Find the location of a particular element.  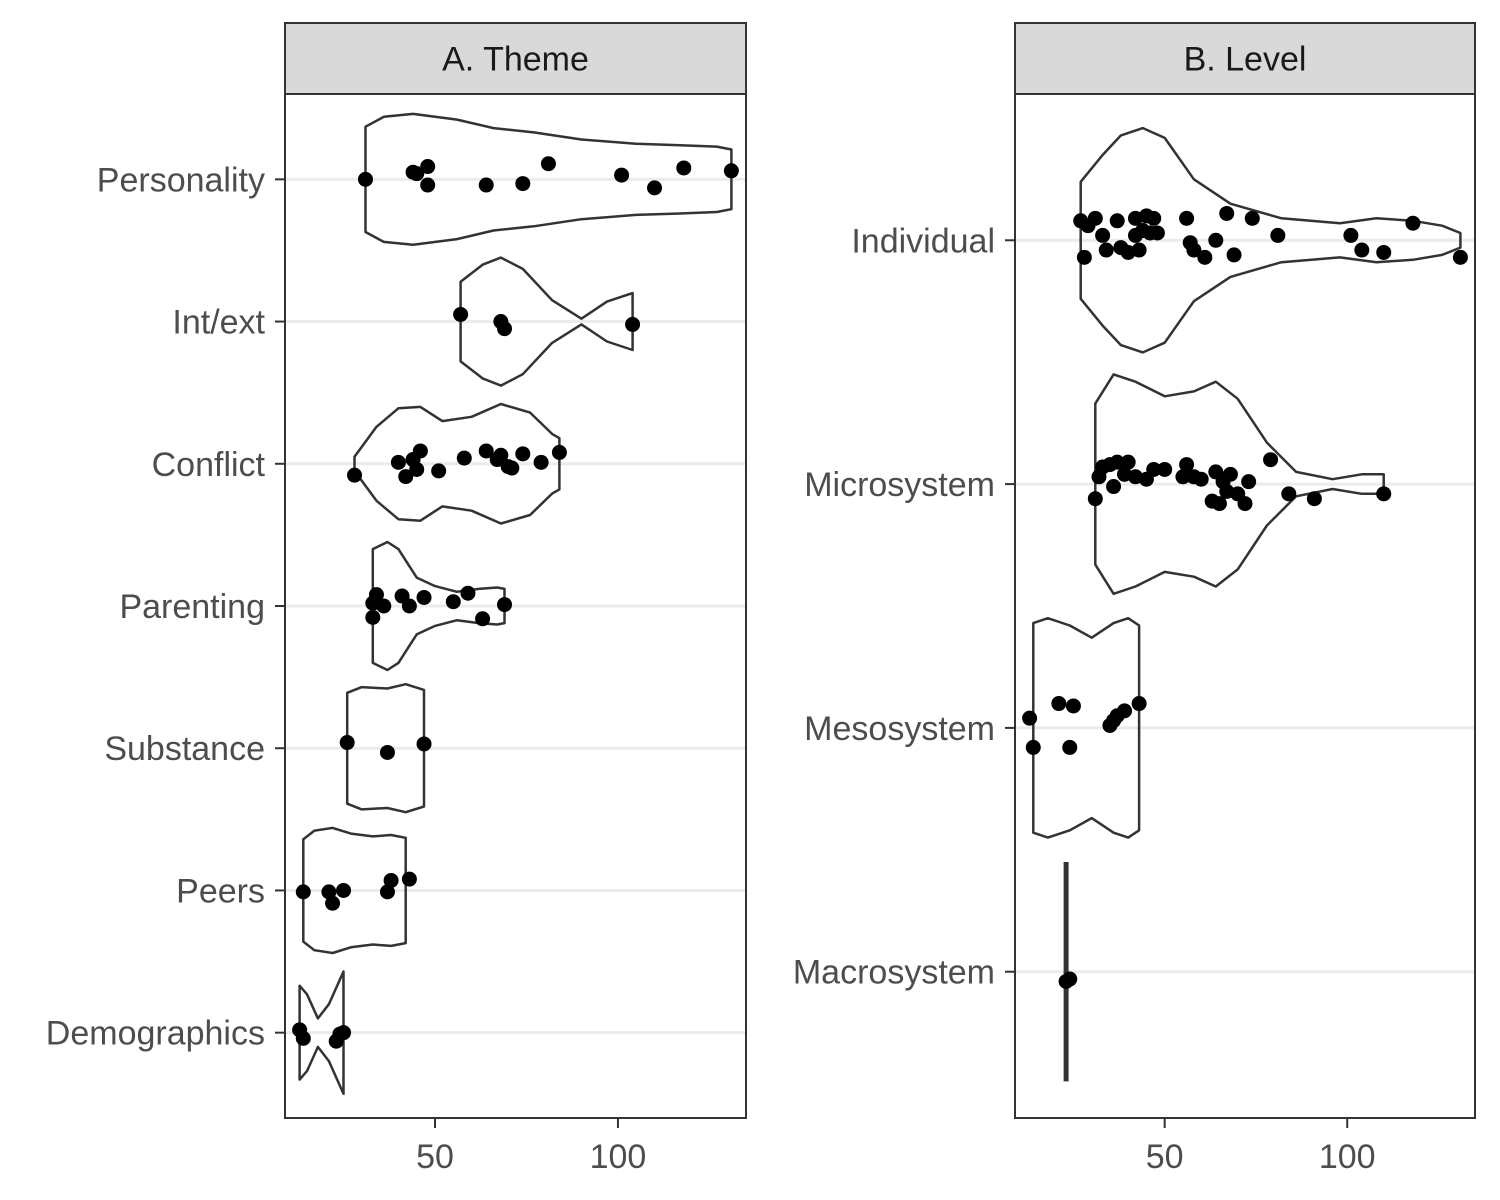

violin-int-ext is located at coordinates (546, 321).